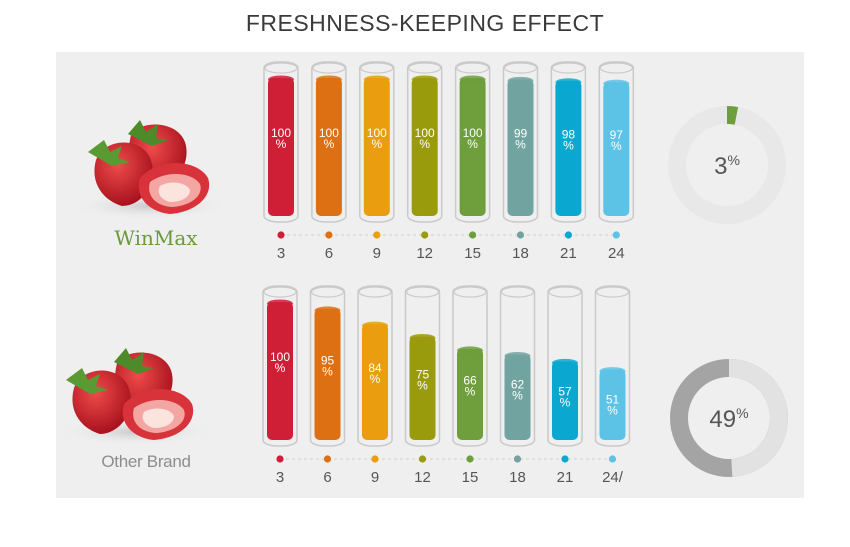 The height and width of the screenshot is (547, 850). What do you see at coordinates (328, 365) in the screenshot?
I see `data-label: 95%` at bounding box center [328, 365].